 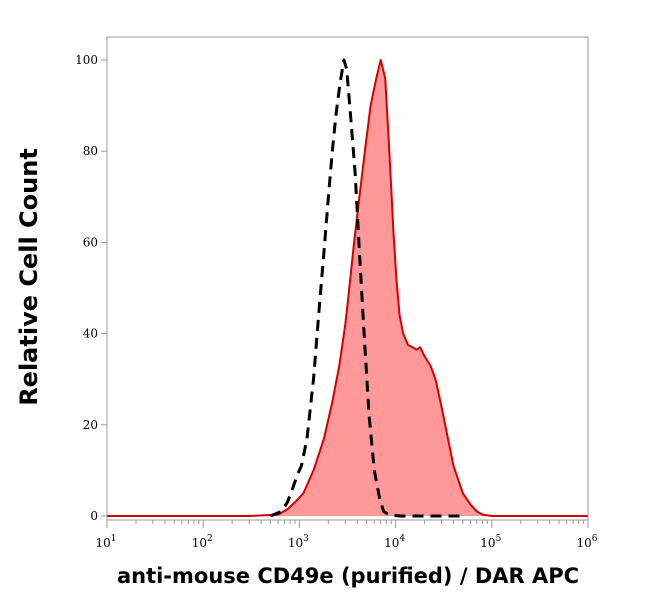 I want to click on y-tick-label: 80, so click(x=90, y=151).